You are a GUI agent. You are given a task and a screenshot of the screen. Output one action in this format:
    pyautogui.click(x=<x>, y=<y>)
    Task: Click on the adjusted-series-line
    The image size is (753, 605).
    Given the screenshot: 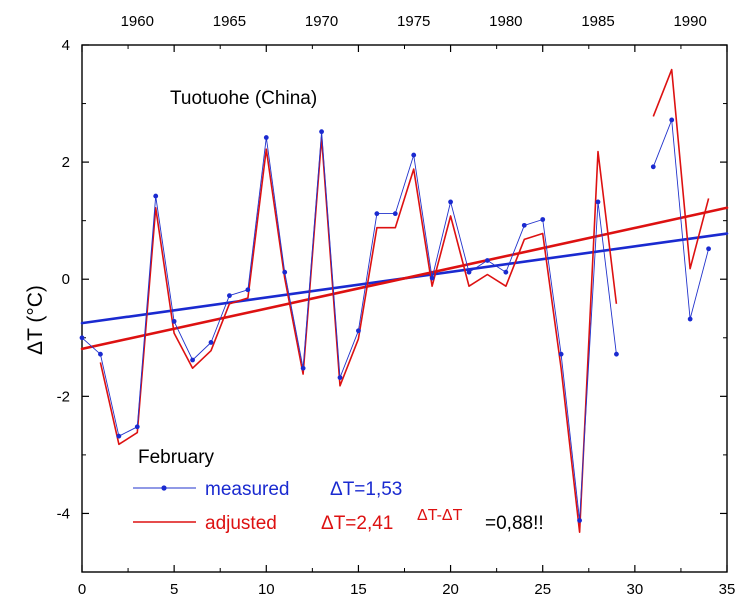 What is the action you would take?
    pyautogui.click(x=681, y=169)
    